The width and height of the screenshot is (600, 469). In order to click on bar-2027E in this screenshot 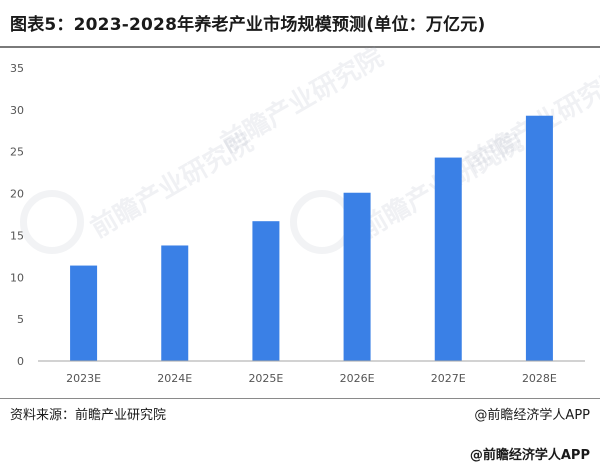, I will do `click(448, 259)`.